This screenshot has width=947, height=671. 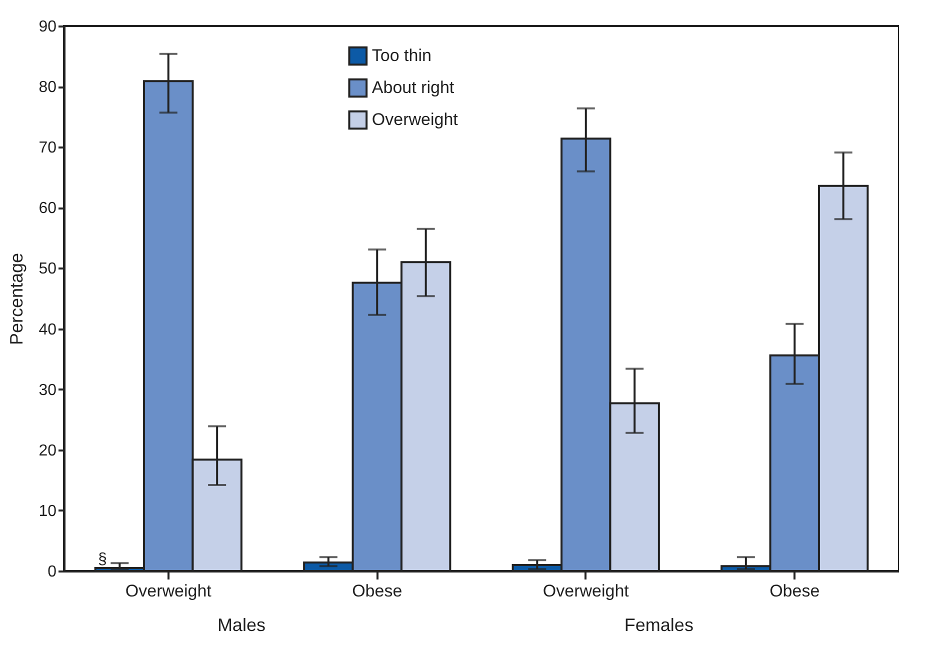 What do you see at coordinates (241, 625) in the screenshot?
I see `text: Males` at bounding box center [241, 625].